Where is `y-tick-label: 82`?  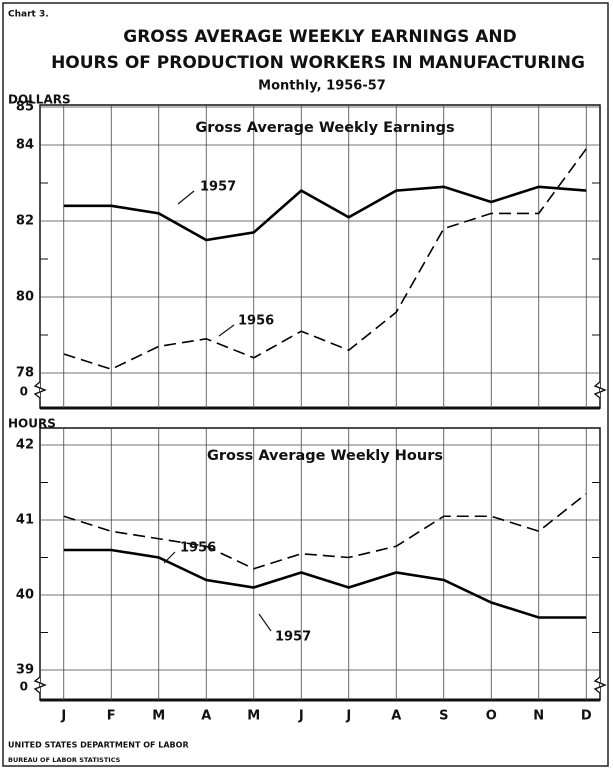
y-tick-label: 82 is located at coordinates (25, 221).